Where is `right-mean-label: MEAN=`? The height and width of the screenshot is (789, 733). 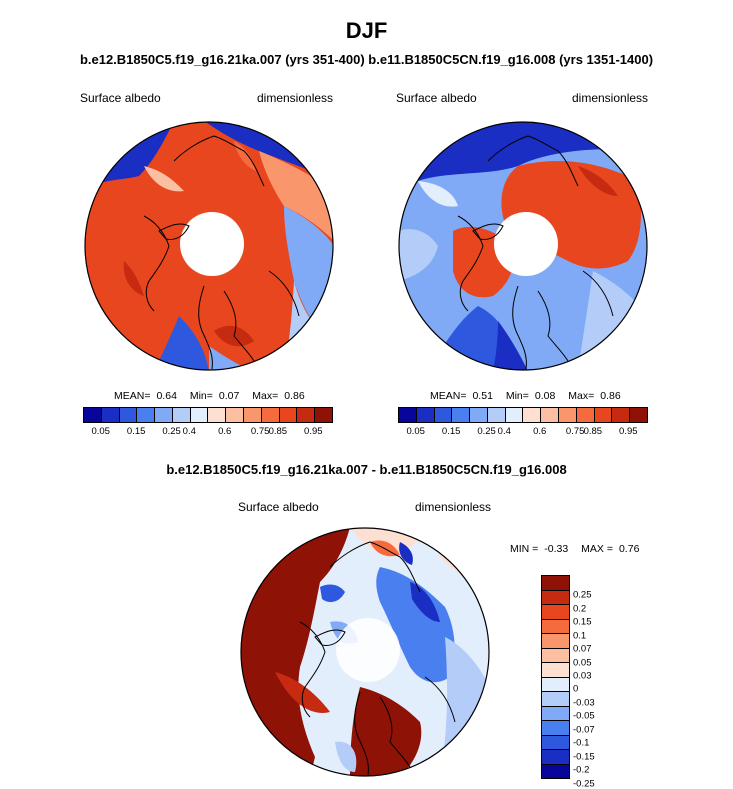 right-mean-label: MEAN= is located at coordinates (448, 396).